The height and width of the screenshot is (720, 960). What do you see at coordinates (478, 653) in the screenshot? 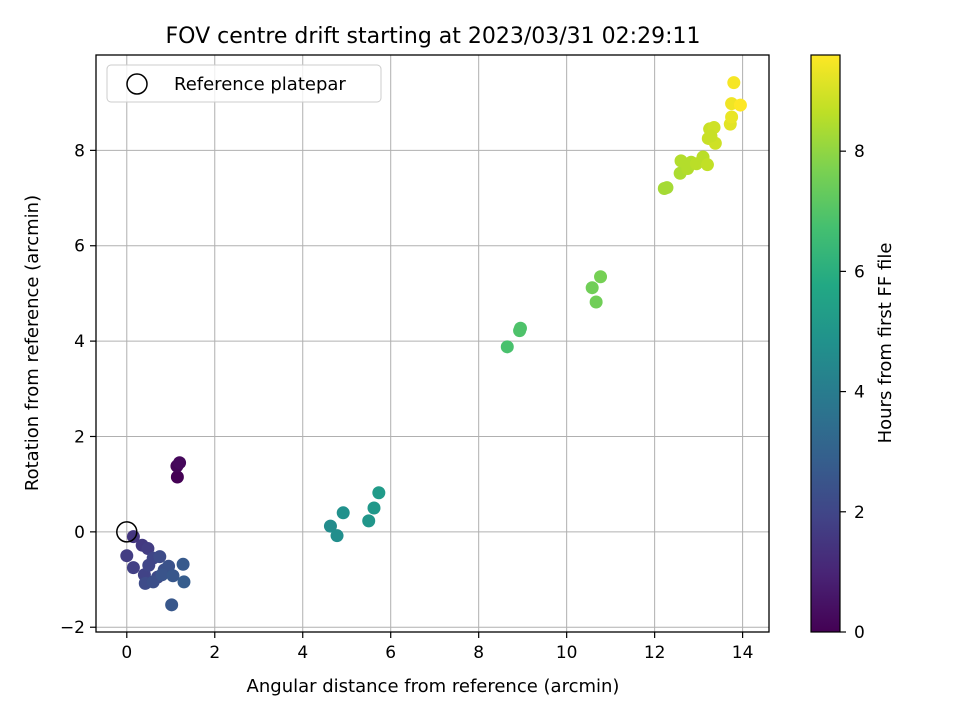
I see `x-tick-label: 8` at bounding box center [478, 653].